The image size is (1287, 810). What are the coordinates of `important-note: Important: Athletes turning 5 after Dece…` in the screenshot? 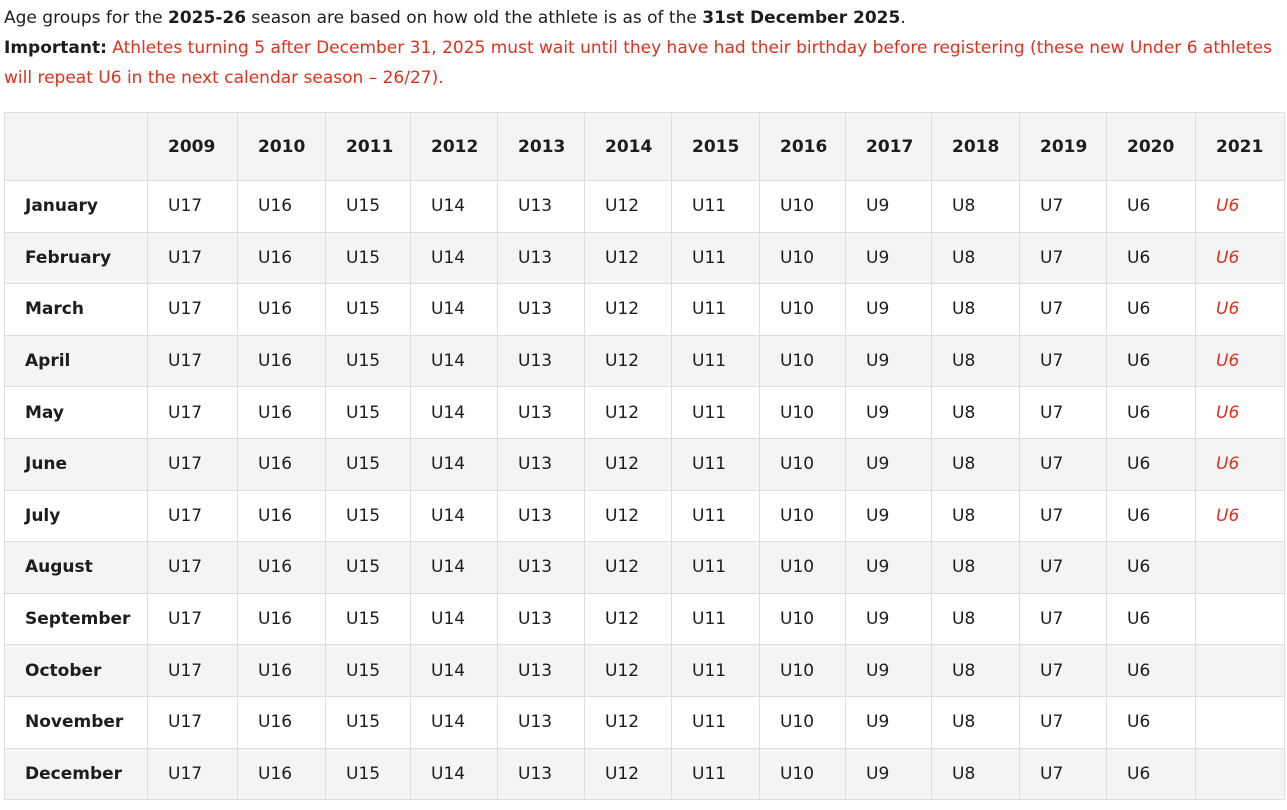 It's located at (644, 63).